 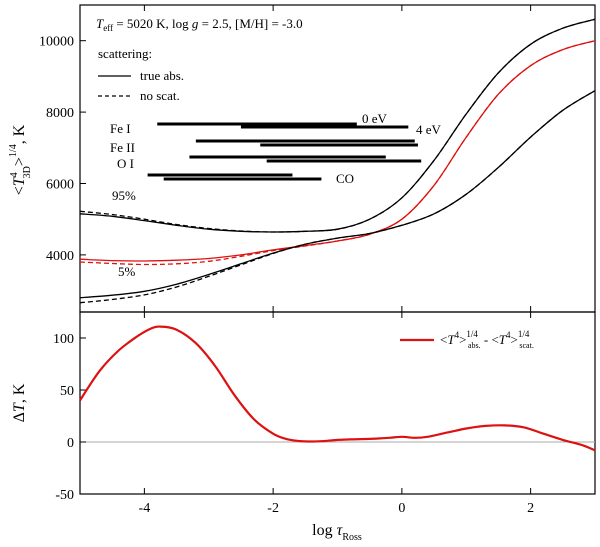 What do you see at coordinates (120, 128) in the screenshot?
I see `species-label-fe-i: Fe I` at bounding box center [120, 128].